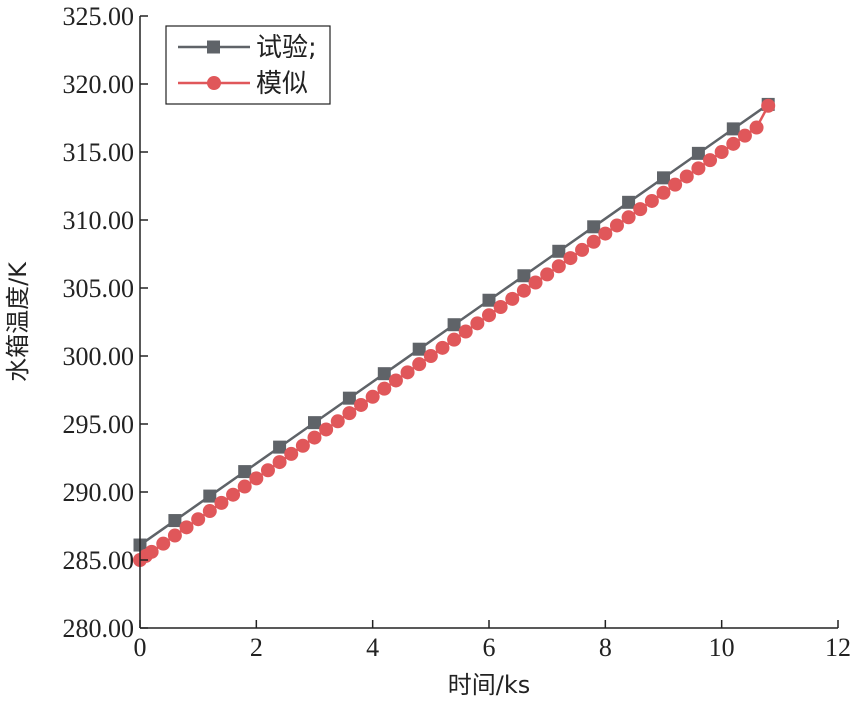 The width and height of the screenshot is (854, 723). Describe the element at coordinates (99, 84) in the screenshot. I see `y-tick-label: 320.00` at that location.